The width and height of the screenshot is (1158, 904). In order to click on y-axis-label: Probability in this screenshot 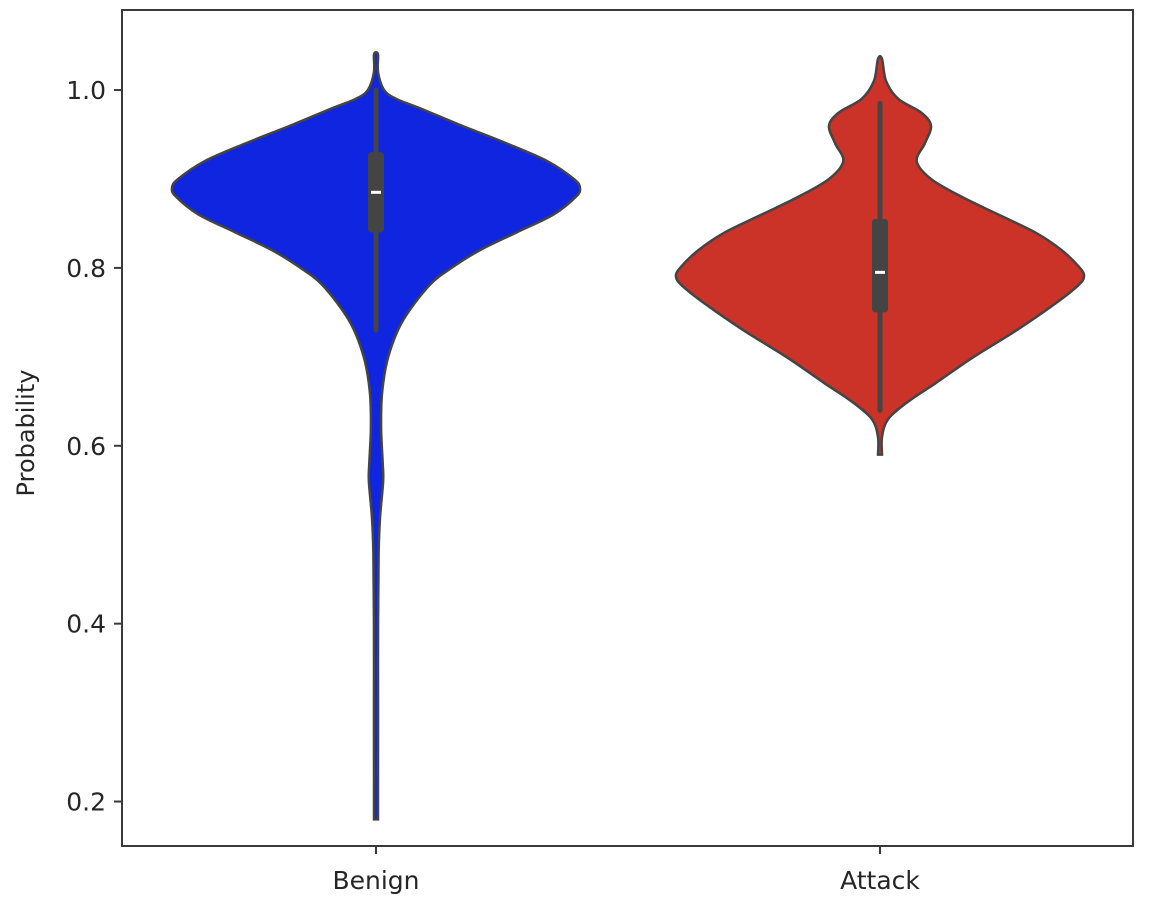, I will do `click(26, 433)`.